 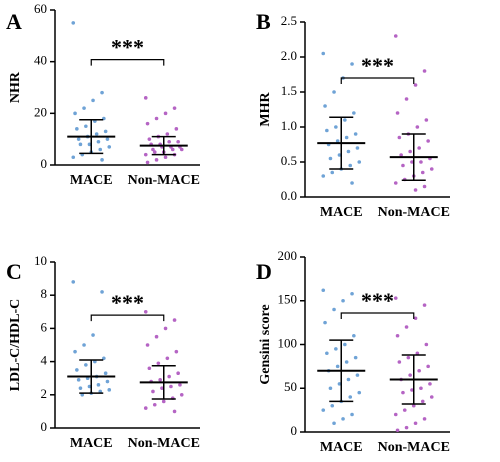 I want to click on y-axis-label: Gensini score, so click(x=265, y=344).